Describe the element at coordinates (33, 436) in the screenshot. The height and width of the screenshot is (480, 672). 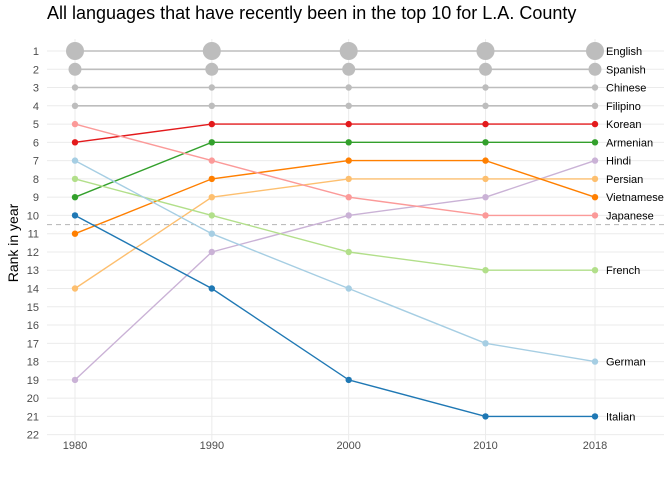
I see `y-tick-label: 22` at that location.